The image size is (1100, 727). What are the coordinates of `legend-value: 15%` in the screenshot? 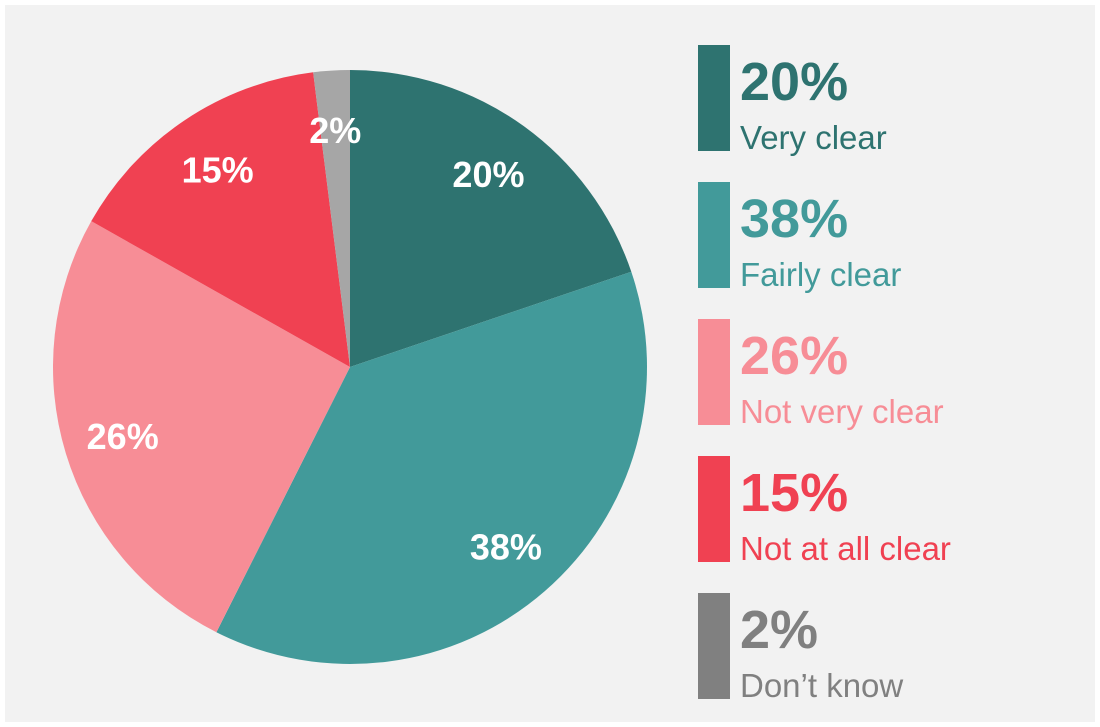 It's located at (794, 493).